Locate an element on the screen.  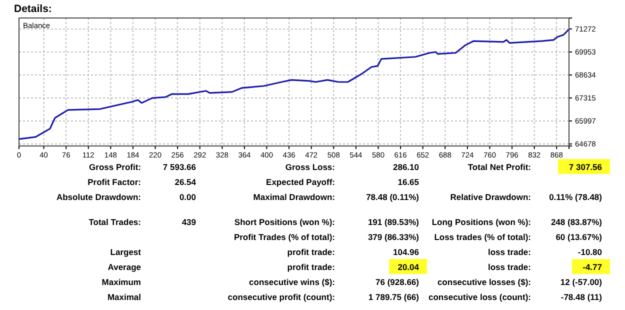
text: Average is located at coordinates (125, 267).